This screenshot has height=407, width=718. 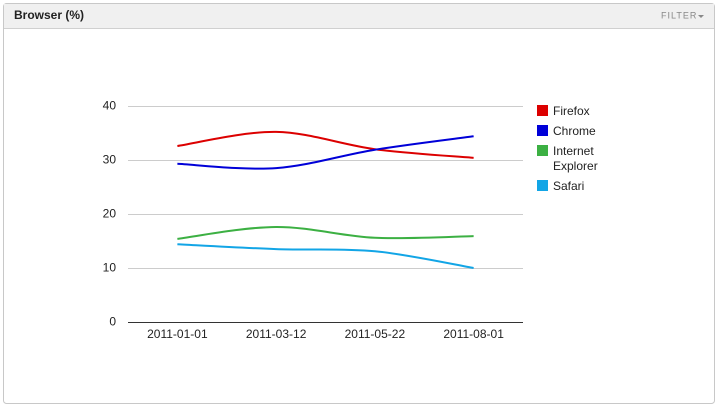 I want to click on legend-label: Firefox, so click(x=571, y=111).